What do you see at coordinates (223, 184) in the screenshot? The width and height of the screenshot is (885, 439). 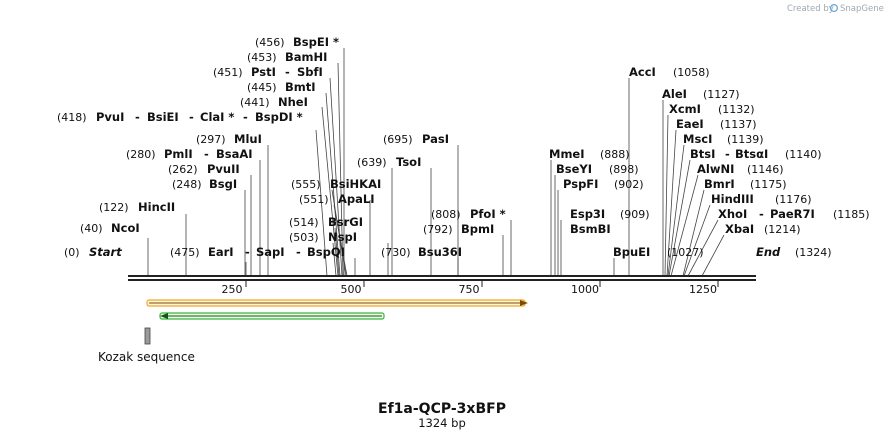 I see `site-bsgi: BsgI` at bounding box center [223, 184].